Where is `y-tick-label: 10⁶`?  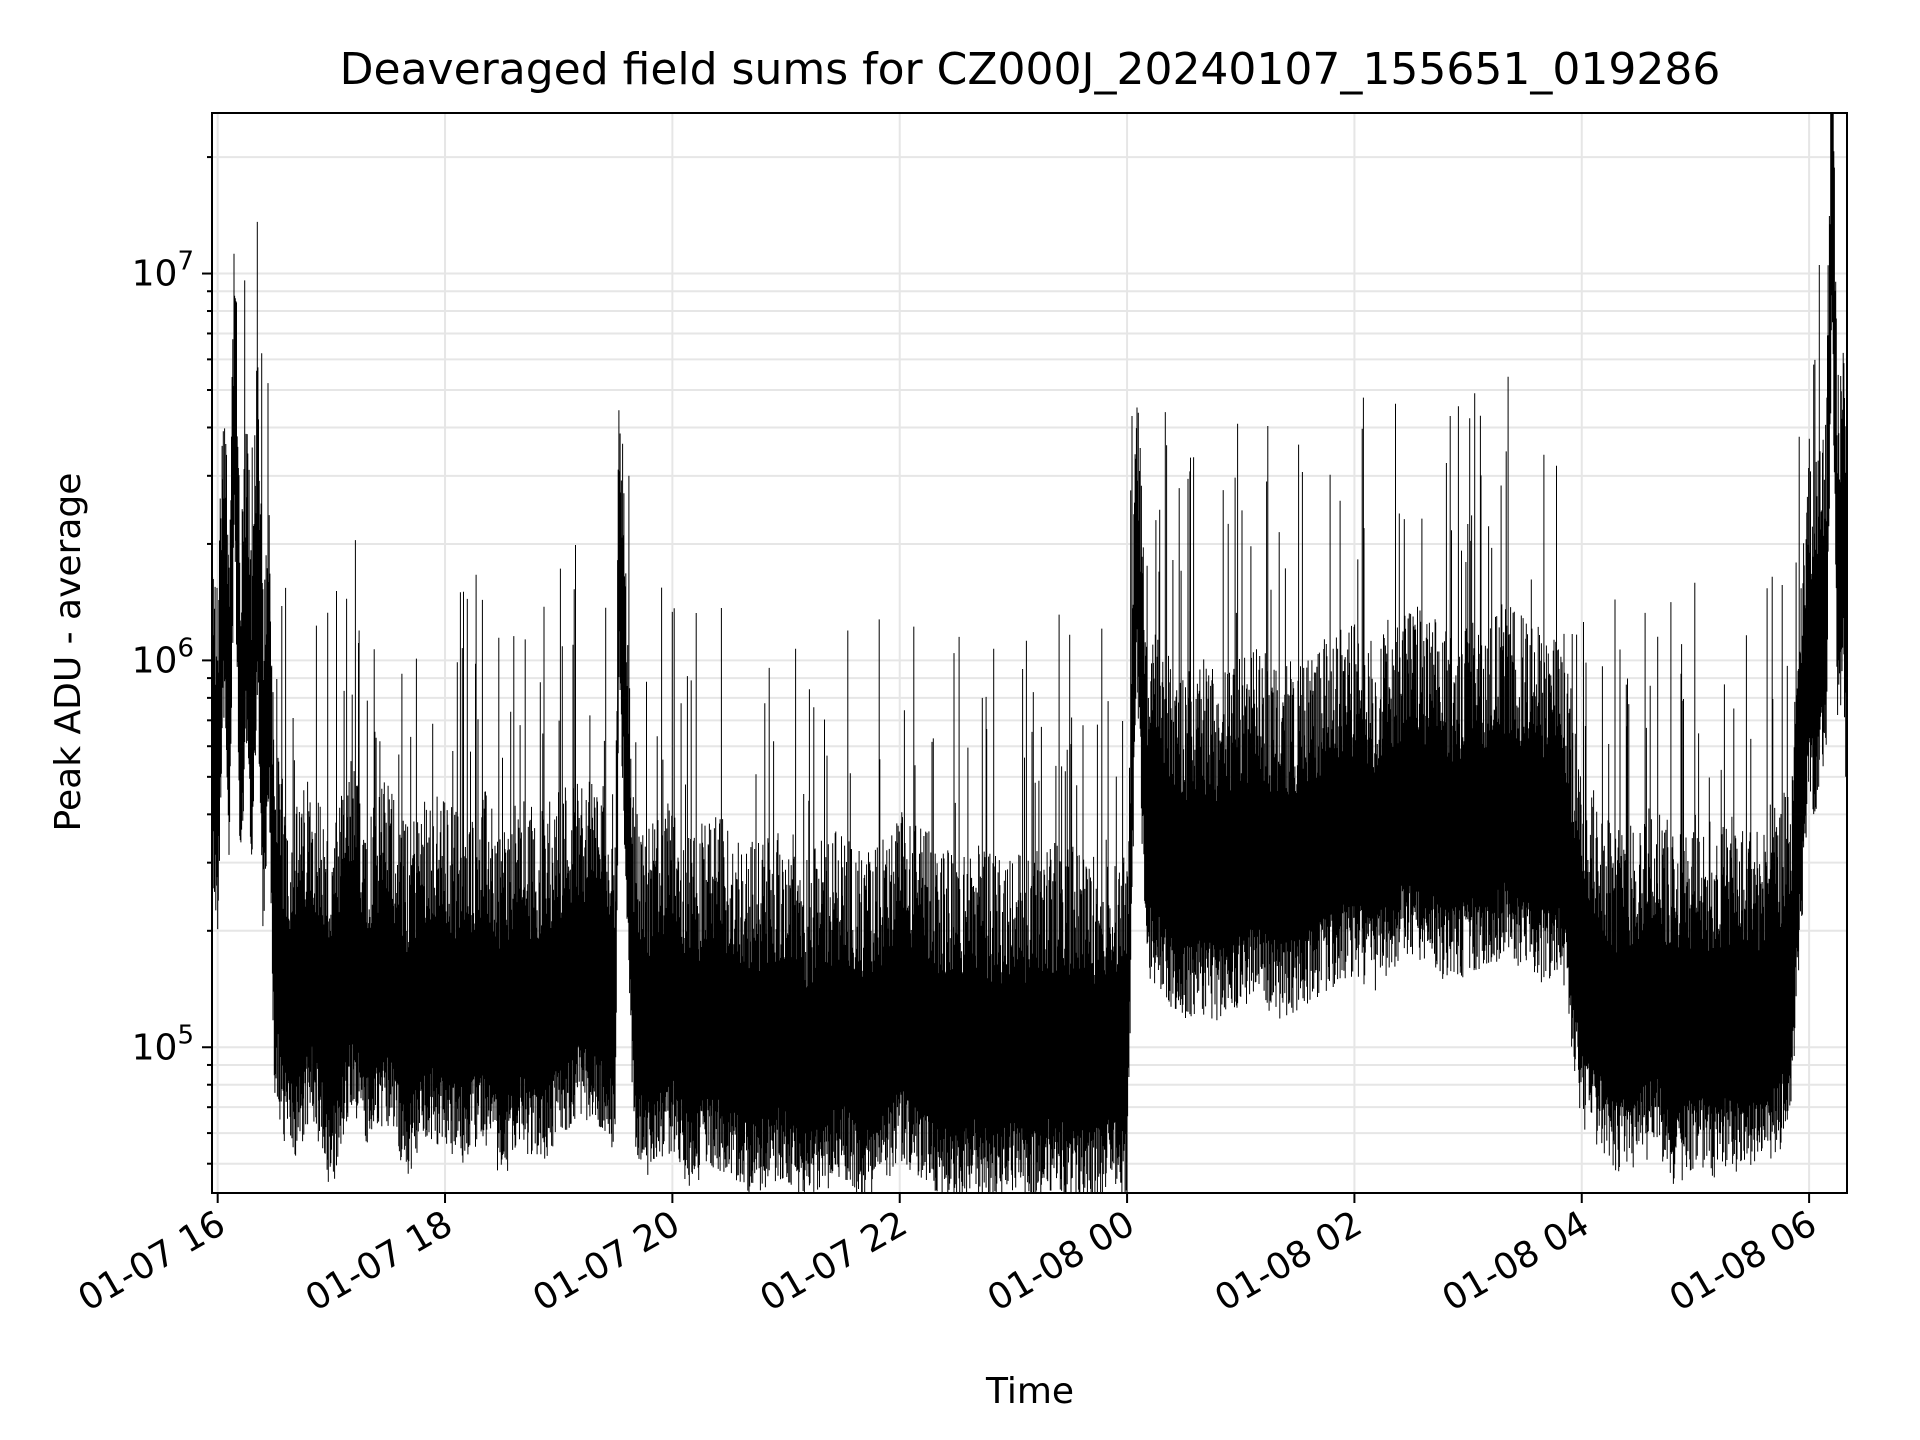
y-tick-label: 10⁶ is located at coordinates (163, 657).